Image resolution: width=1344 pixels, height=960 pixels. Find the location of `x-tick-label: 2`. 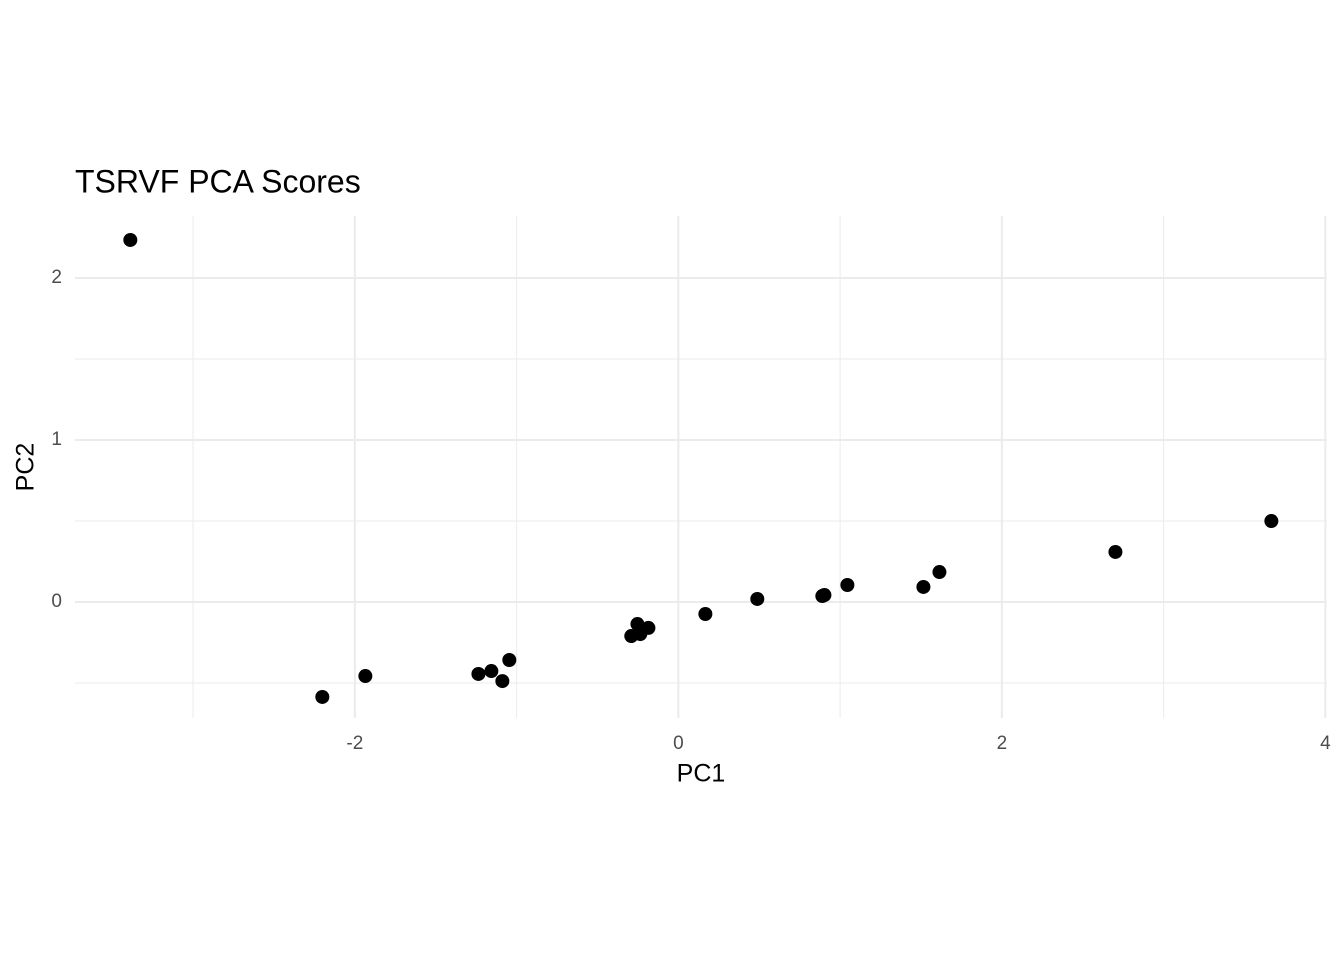

x-tick-label: 2 is located at coordinates (1002, 743).